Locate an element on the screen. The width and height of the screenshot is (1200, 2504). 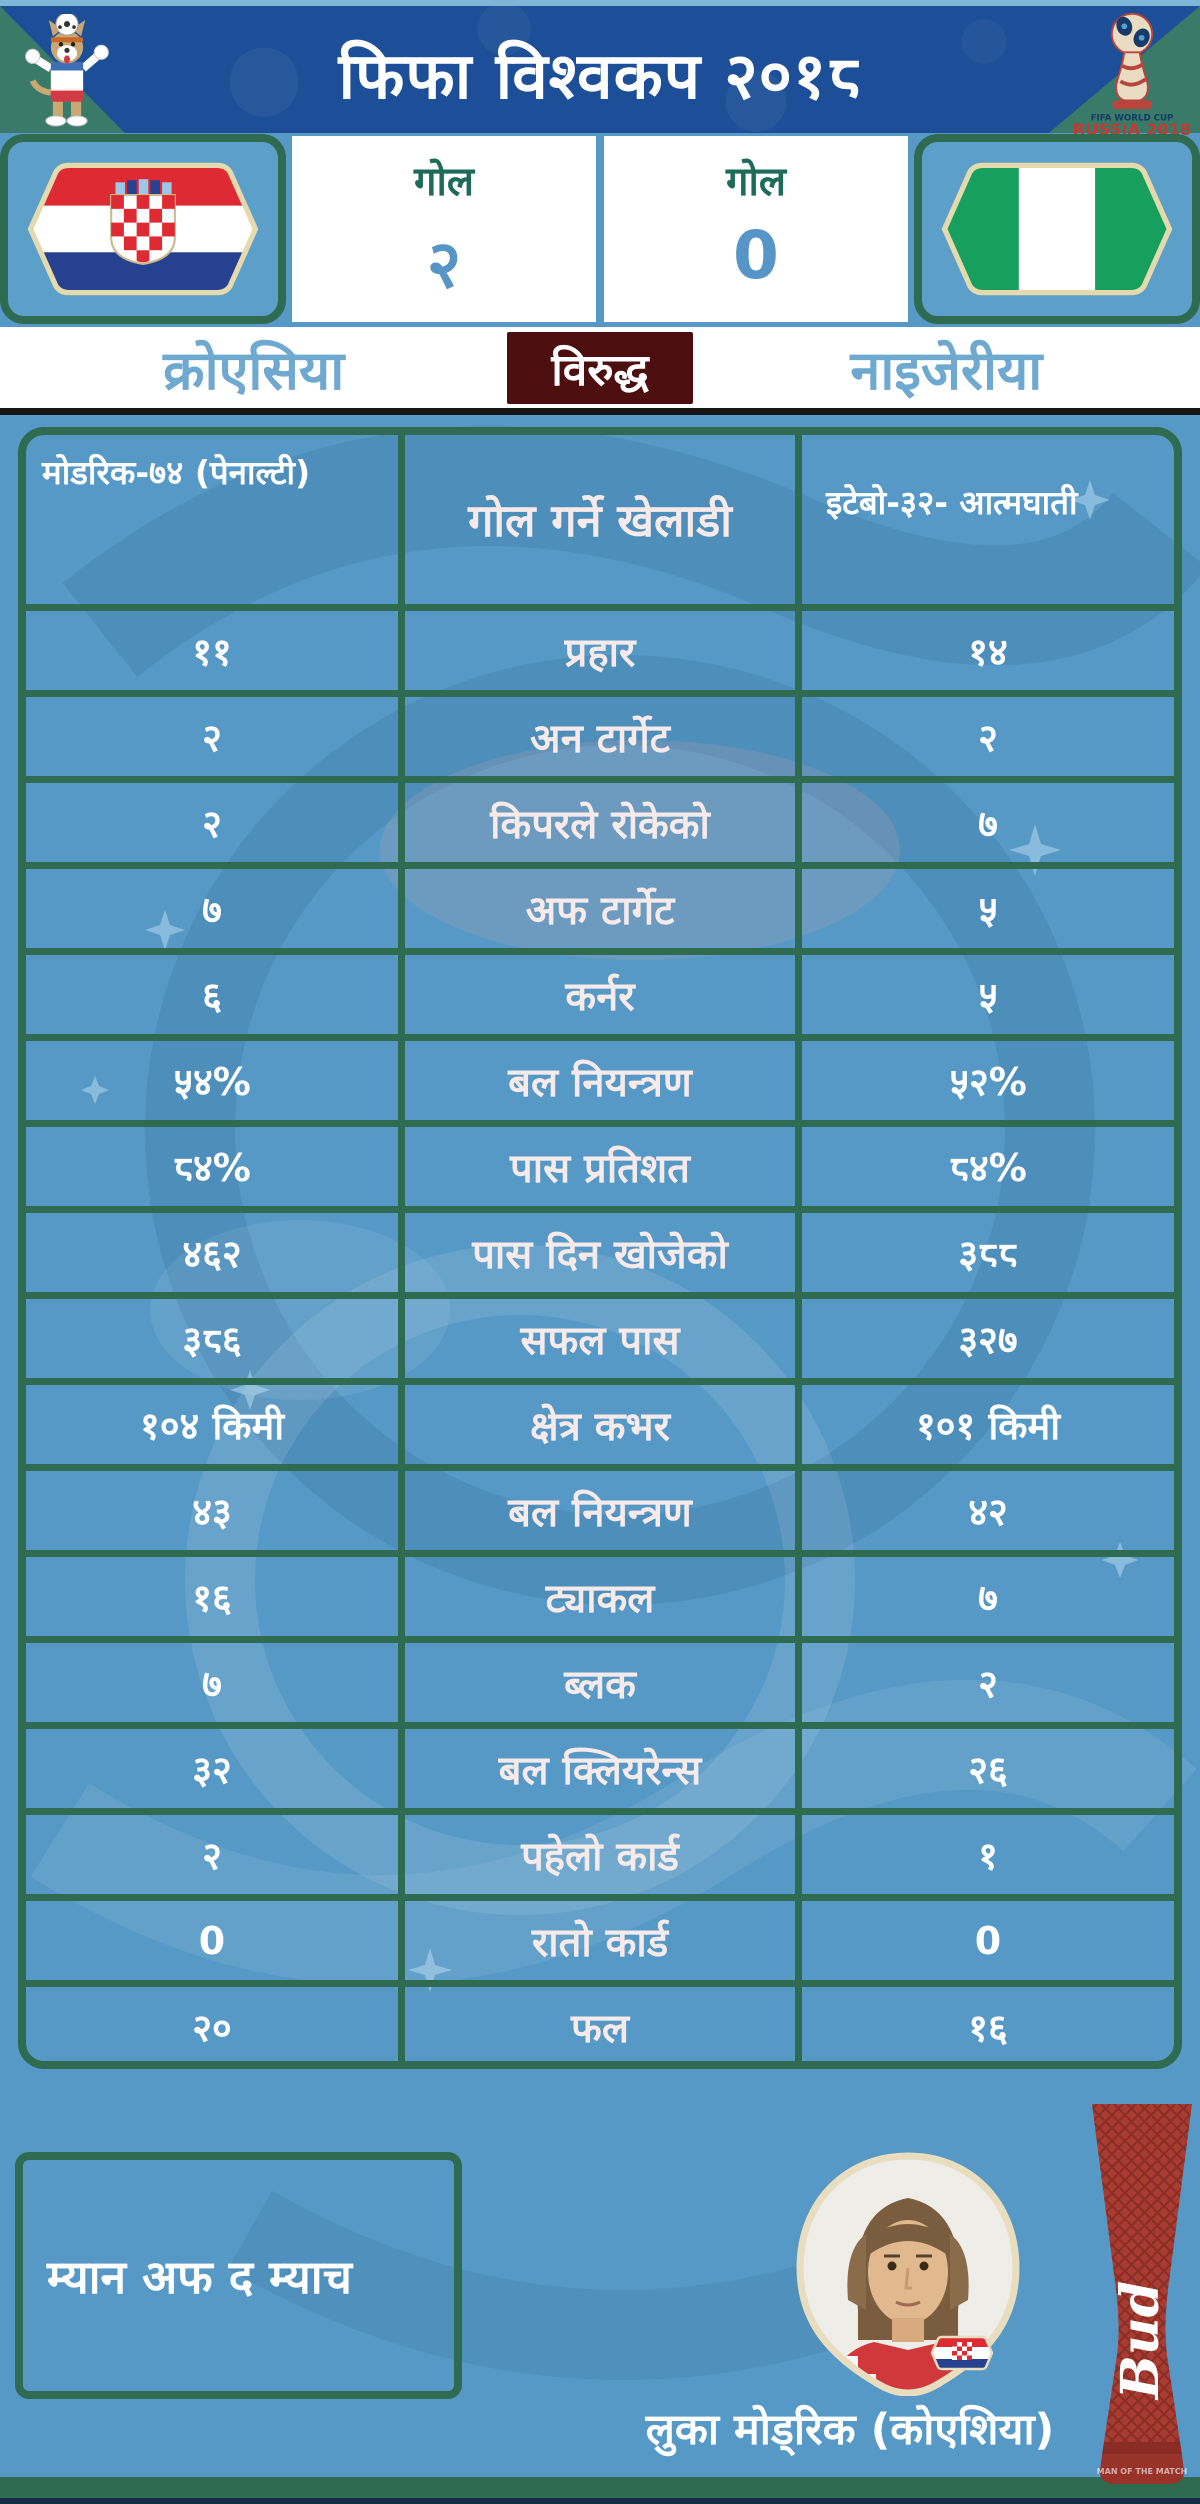
logo-caption-1: FIFA WORLD CUP is located at coordinates (1132, 119).